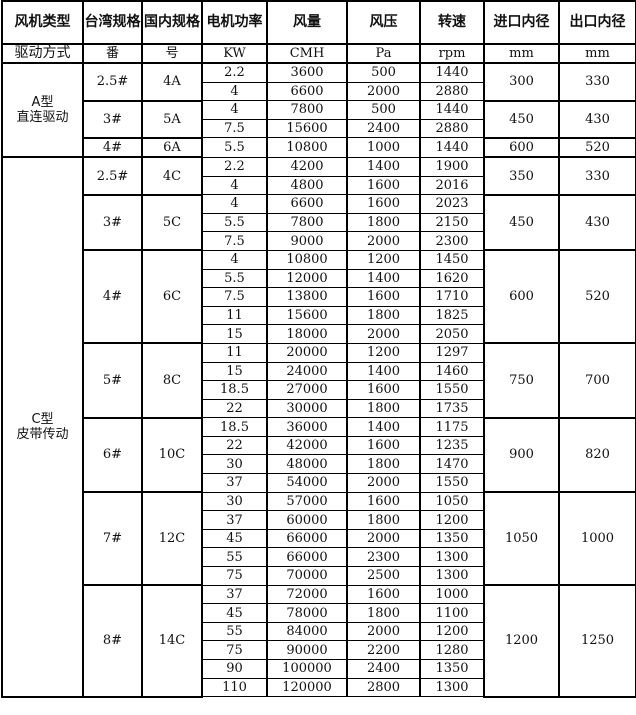 The image size is (636, 715). I want to click on speed-cell: 1050, so click(452, 501).